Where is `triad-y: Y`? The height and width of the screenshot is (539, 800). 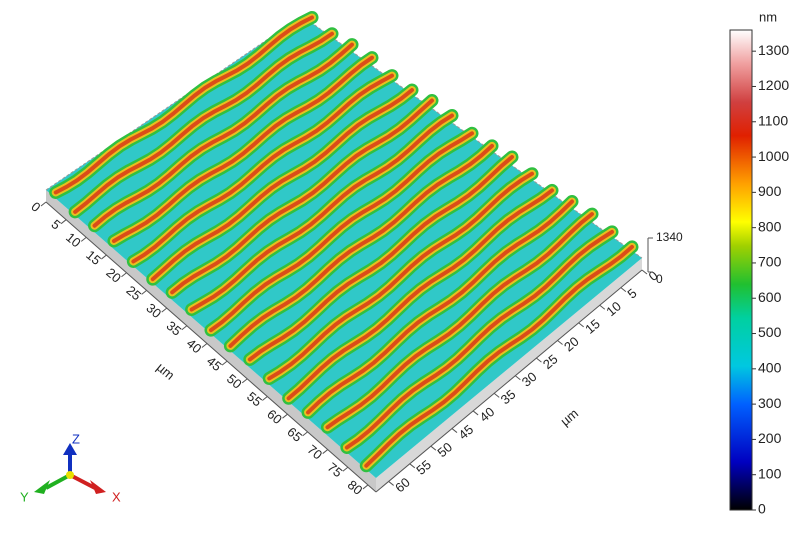 triad-y: Y is located at coordinates (24, 496).